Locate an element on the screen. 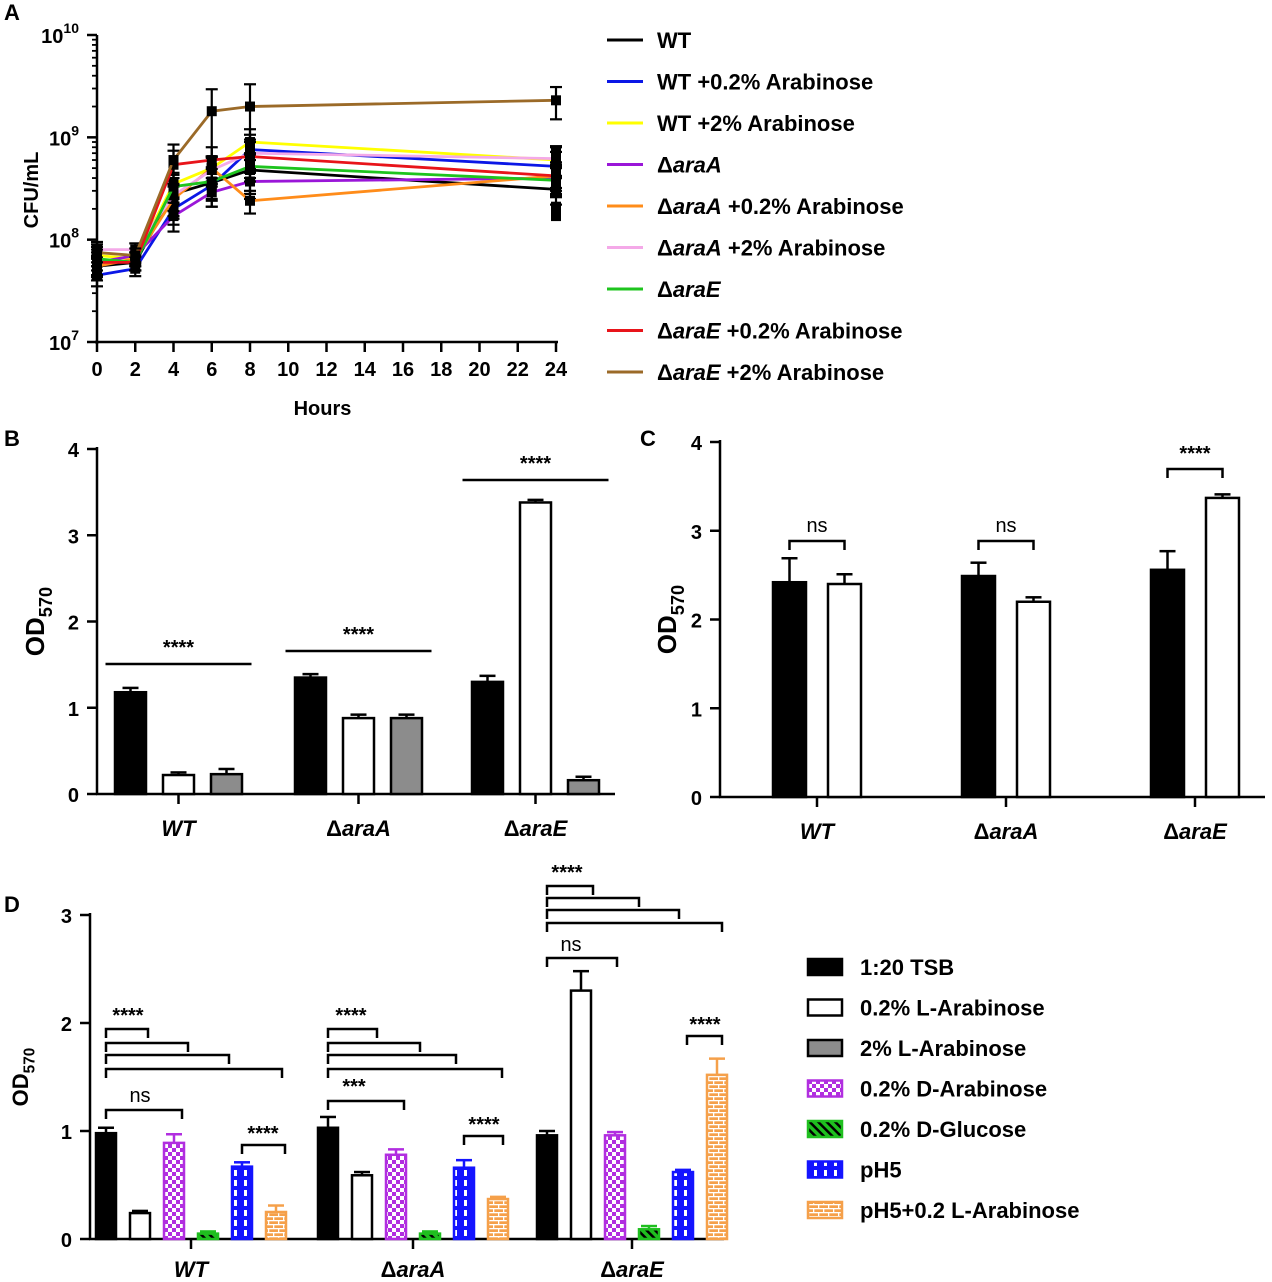 The width and height of the screenshot is (1272, 1282). category-label: WT is located at coordinates (192, 1269).